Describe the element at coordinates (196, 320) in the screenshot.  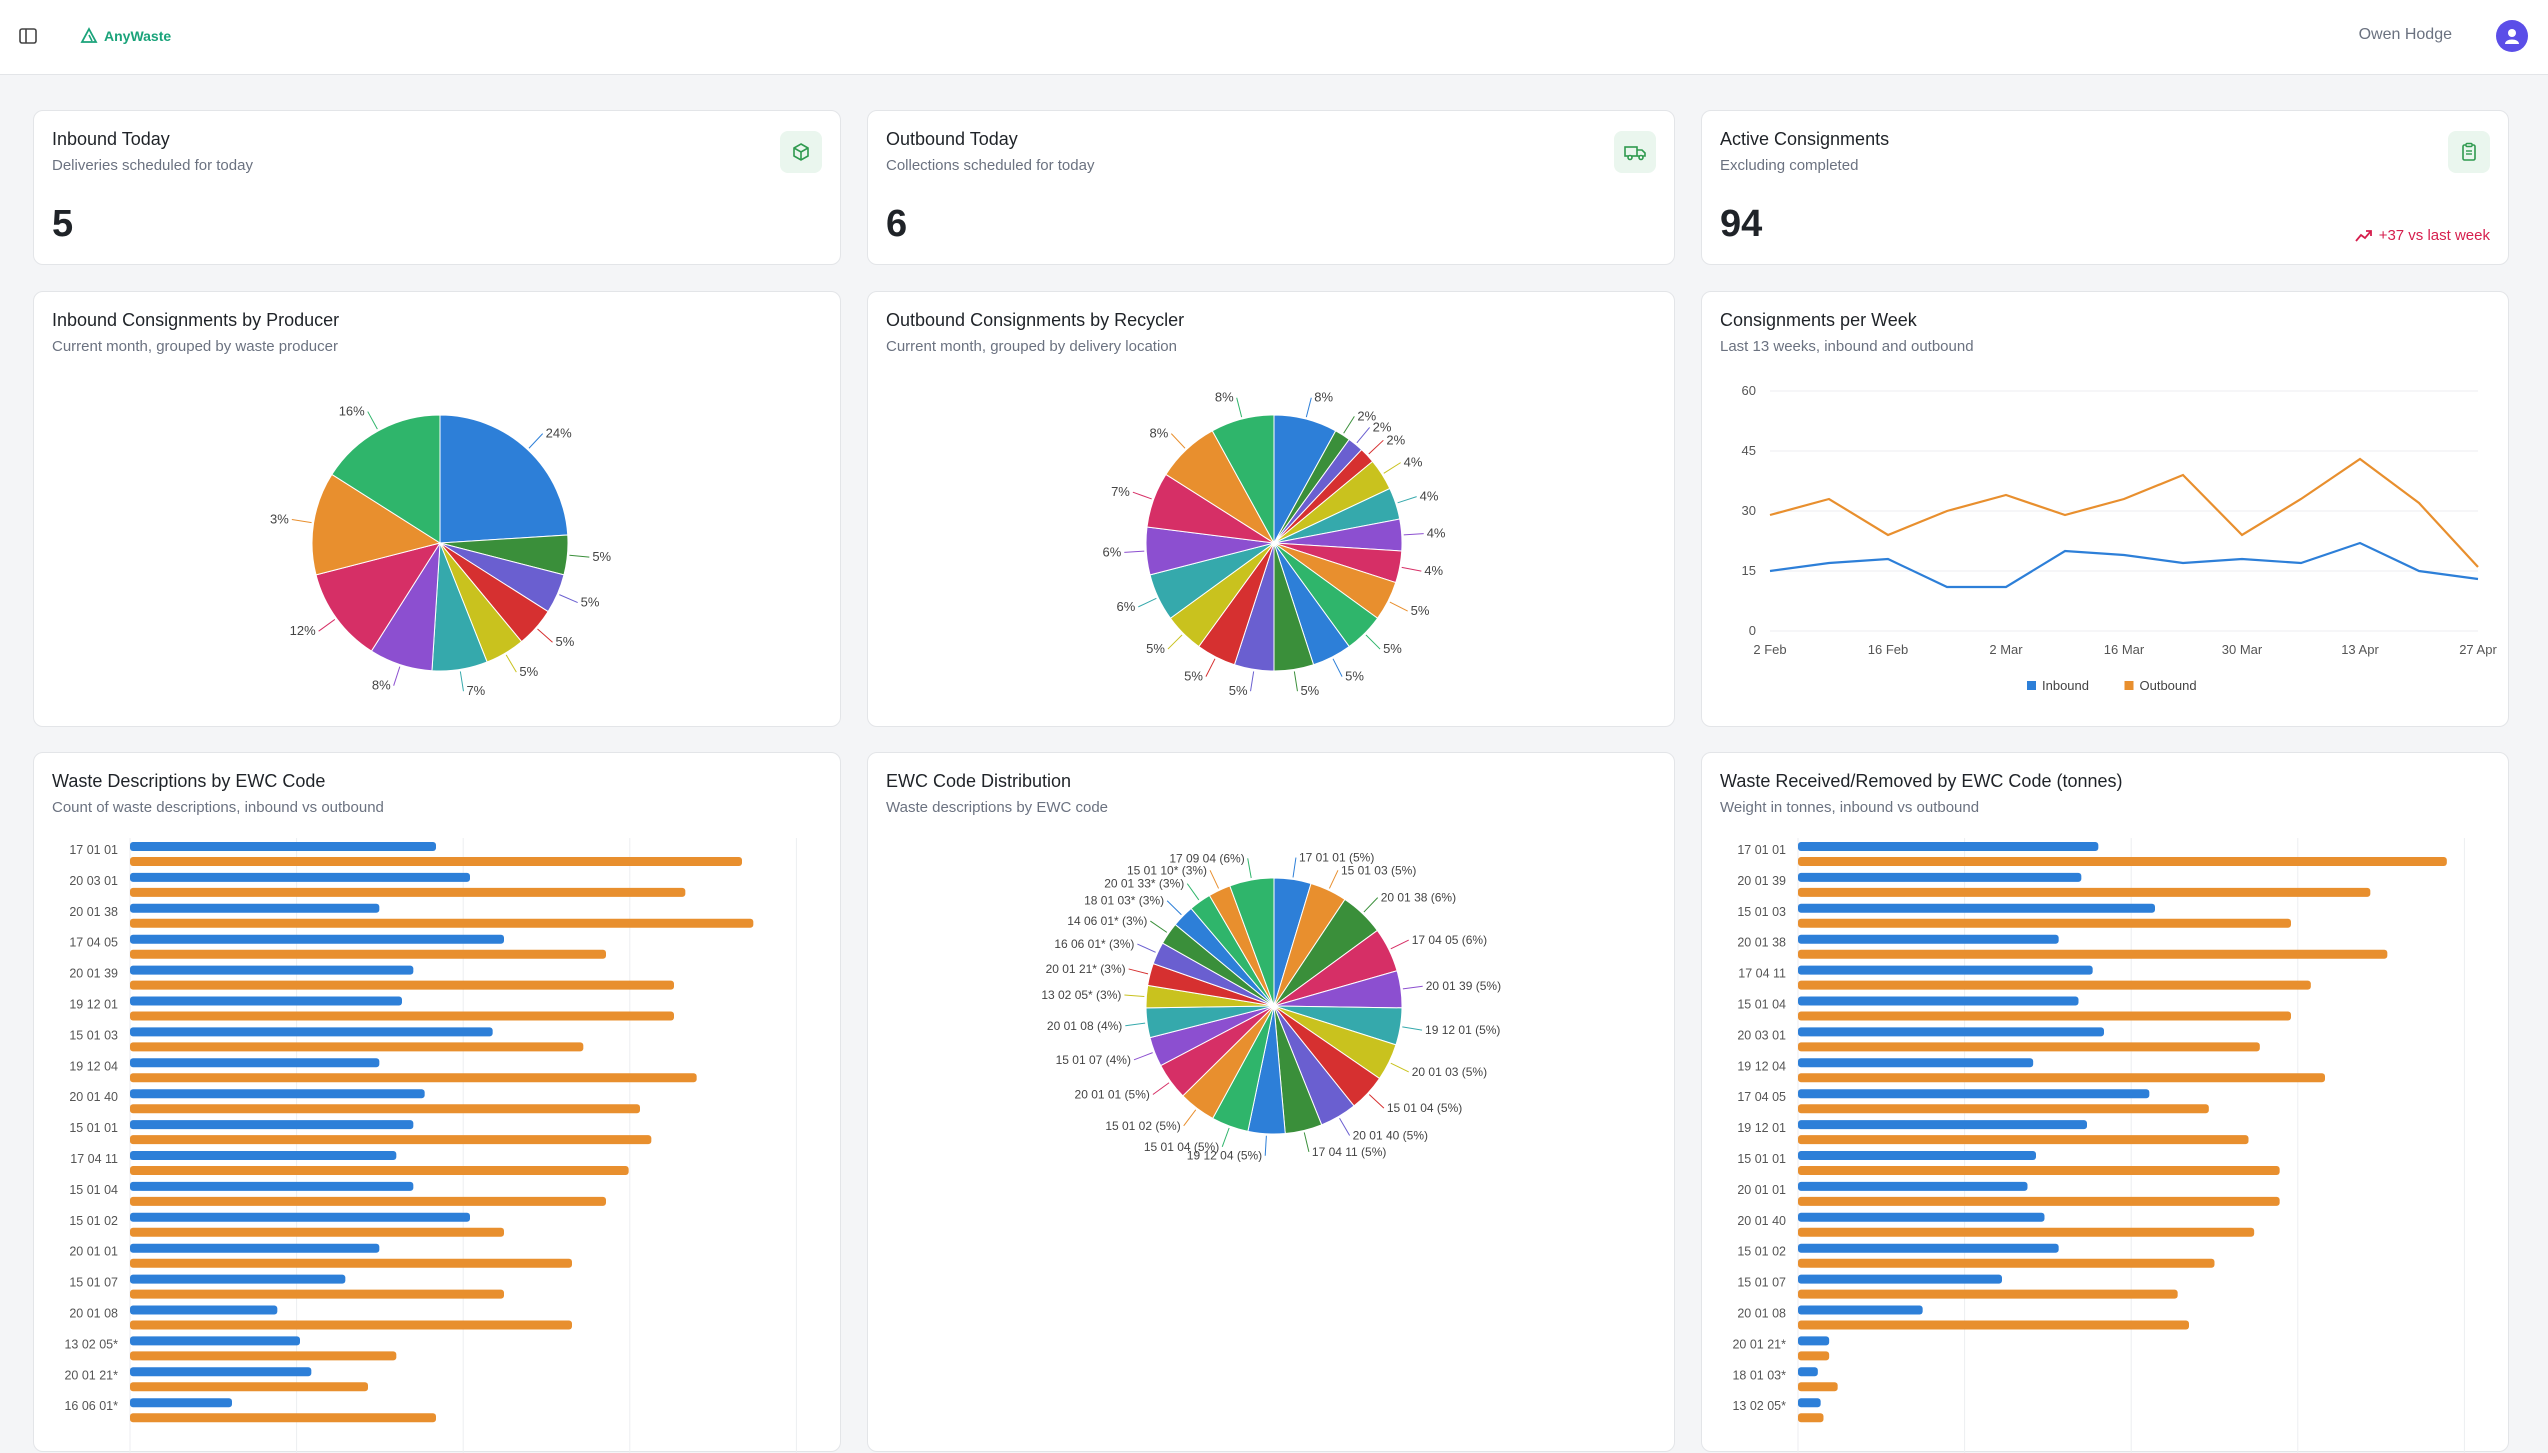
I see `chart-title: Inbound Consignments by Producer` at that location.